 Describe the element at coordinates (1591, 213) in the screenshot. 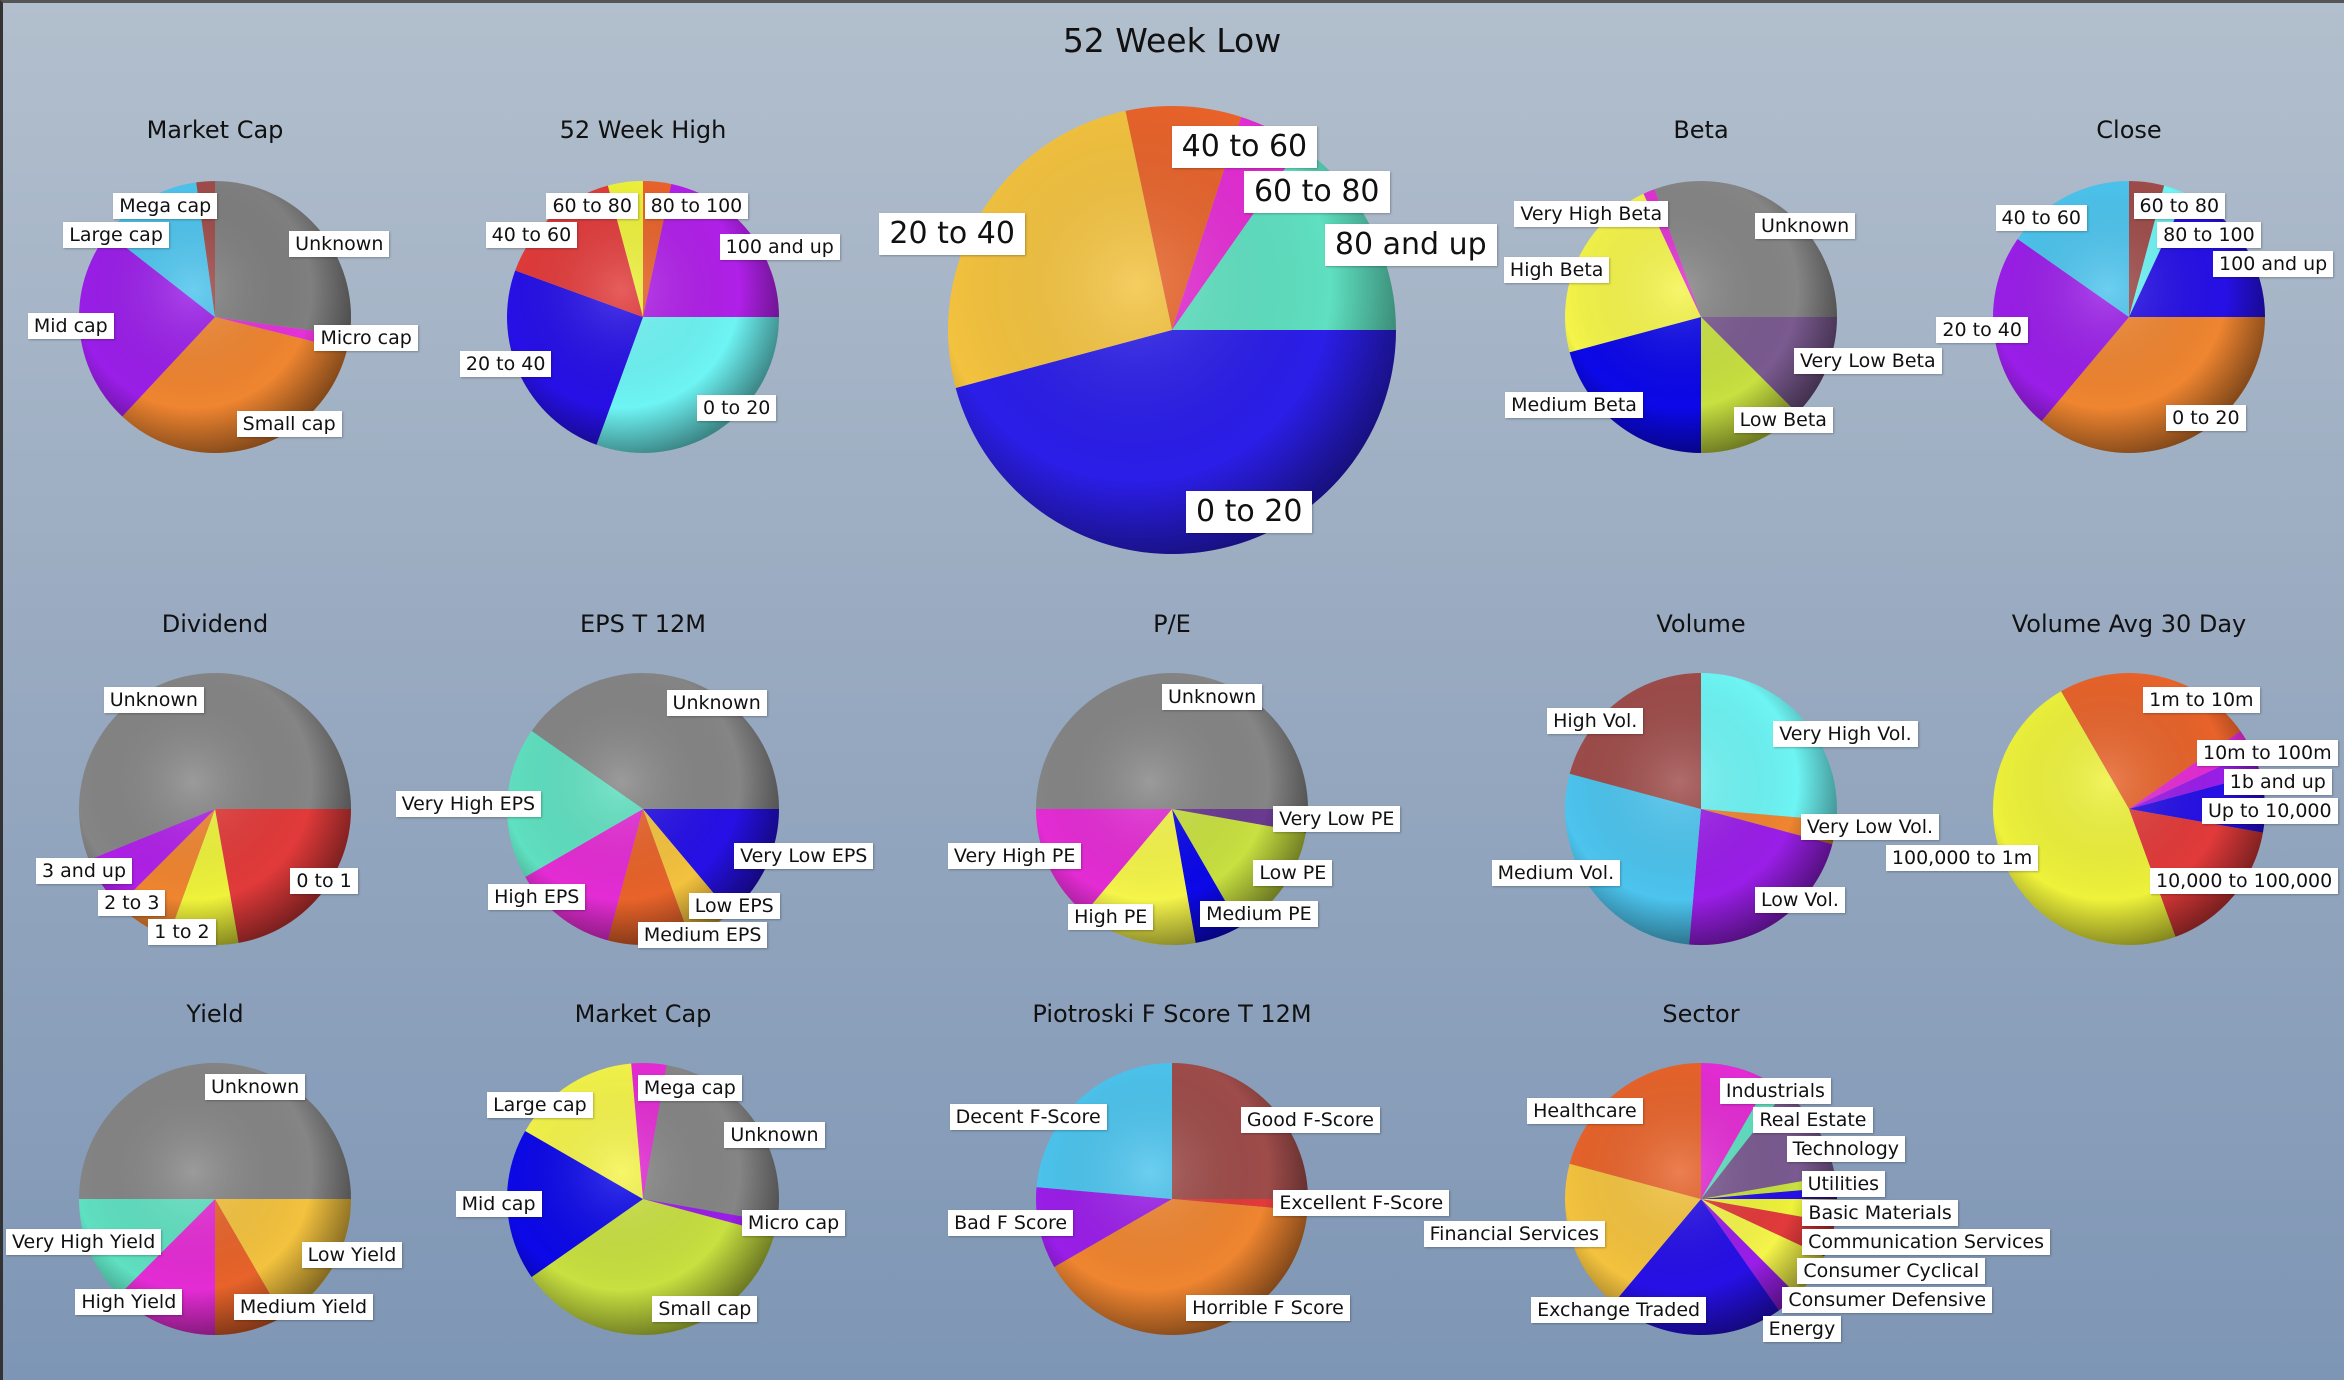

I see `slice-label: Very High Beta` at that location.